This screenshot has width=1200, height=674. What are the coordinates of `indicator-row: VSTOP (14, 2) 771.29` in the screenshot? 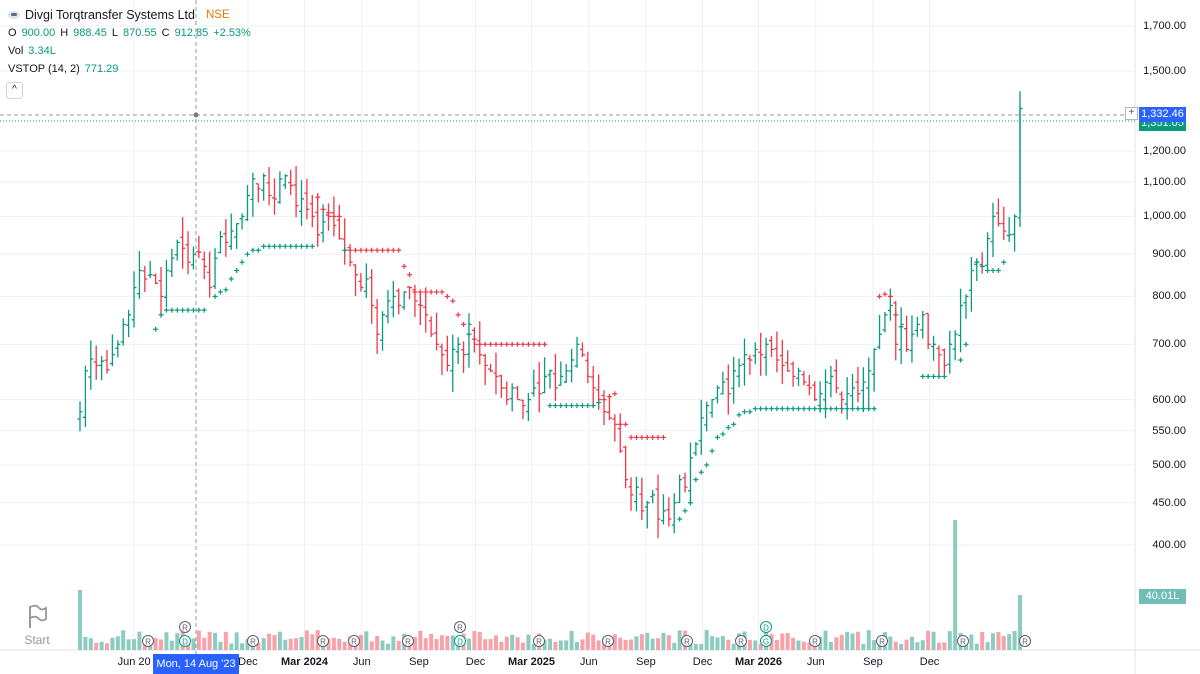 It's located at (129, 69).